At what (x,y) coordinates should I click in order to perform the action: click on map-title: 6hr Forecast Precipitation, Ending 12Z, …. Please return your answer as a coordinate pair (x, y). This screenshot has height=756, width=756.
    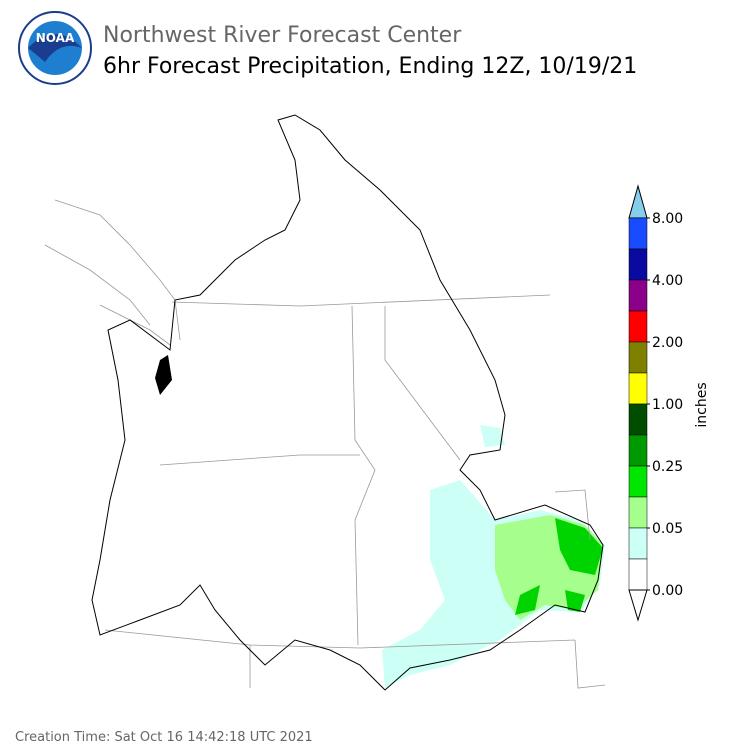
    Looking at the image, I should click on (370, 66).